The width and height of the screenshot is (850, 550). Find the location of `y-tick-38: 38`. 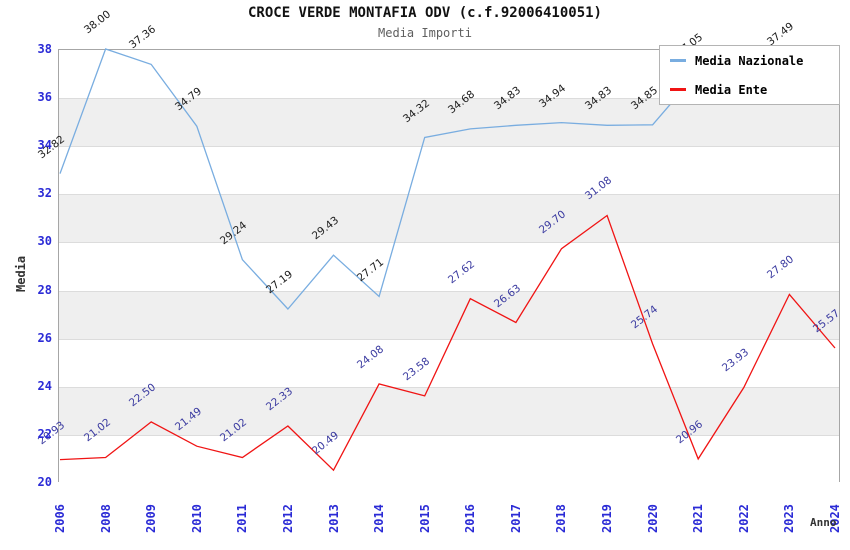

y-tick-38: 38 is located at coordinates (44, 49).